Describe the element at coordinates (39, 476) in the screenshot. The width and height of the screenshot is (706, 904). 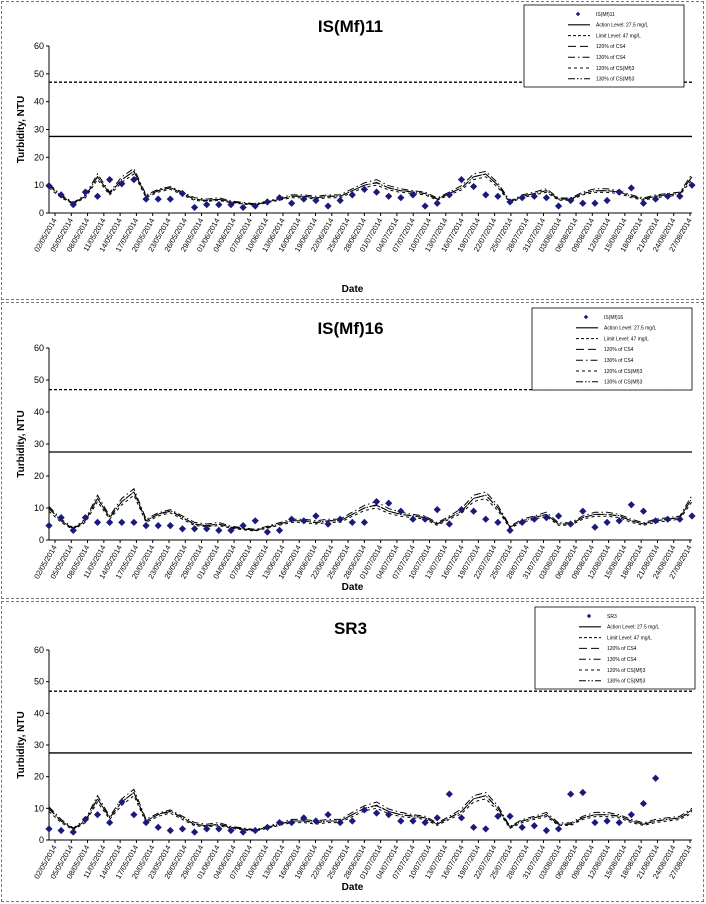
I see `y-tick-label: 20` at that location.